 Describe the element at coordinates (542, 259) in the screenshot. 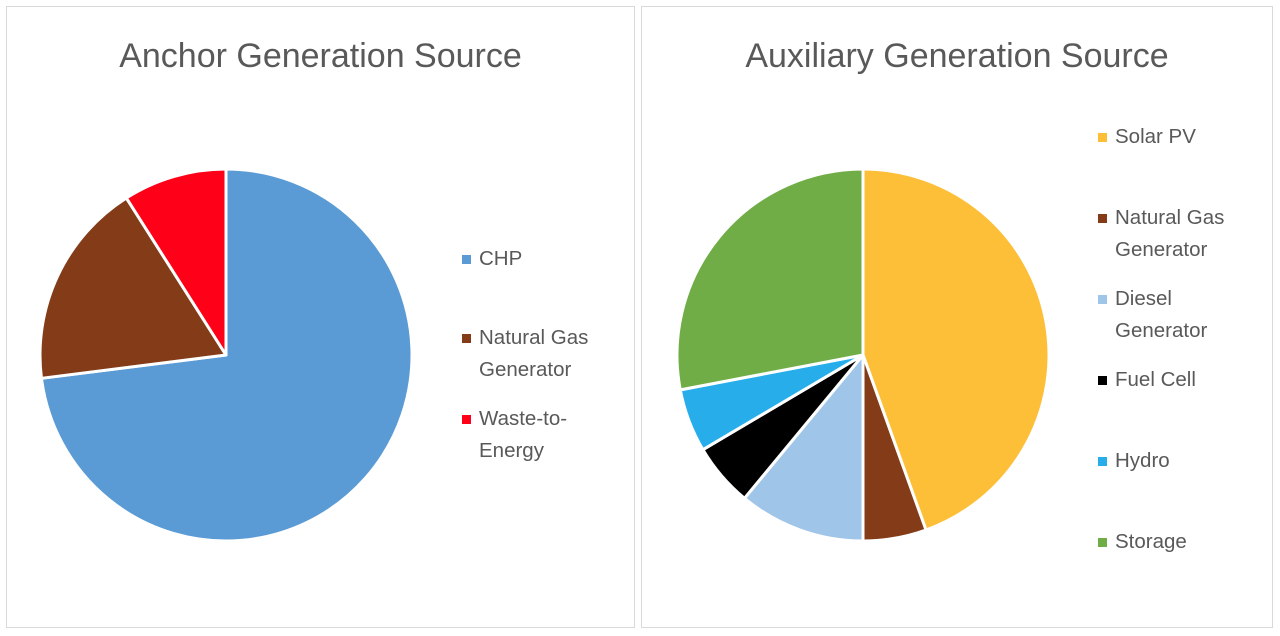

I see `legend-item-chp: CHP` at that location.